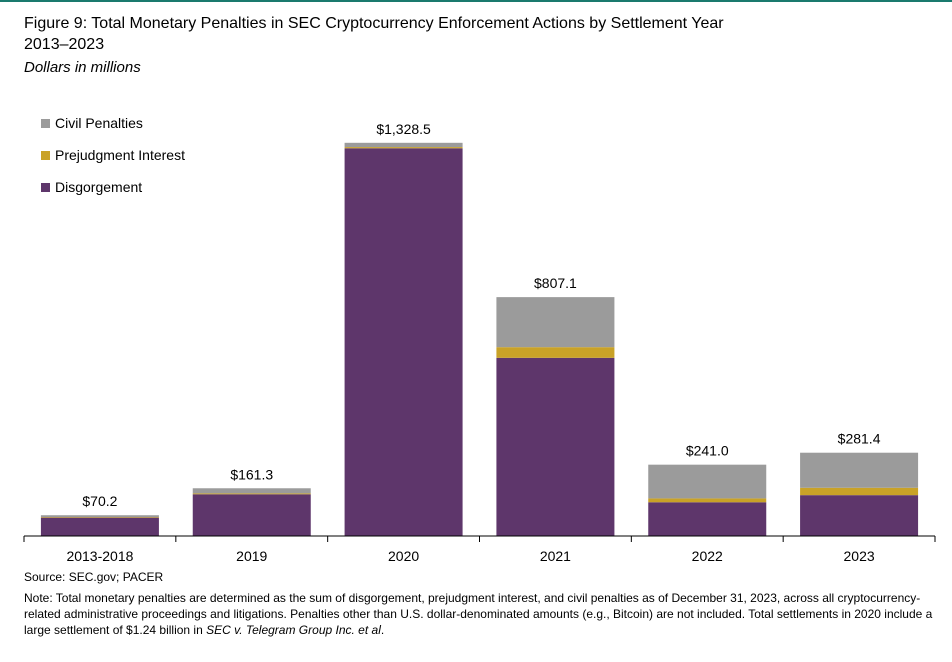 The image size is (952, 662). Describe the element at coordinates (99, 123) in the screenshot. I see `legend-label-civil-penalties: Civil Penalties` at that location.